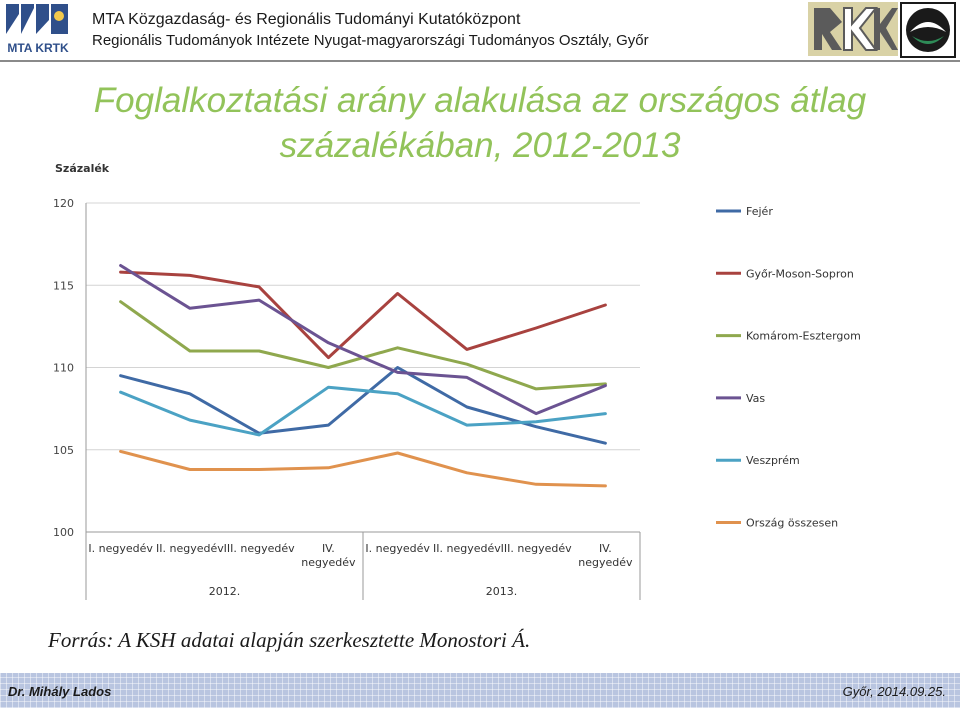 This screenshot has width=960, height=708. Describe the element at coordinates (63, 450) in the screenshot. I see `y-tick-label: 105` at that location.